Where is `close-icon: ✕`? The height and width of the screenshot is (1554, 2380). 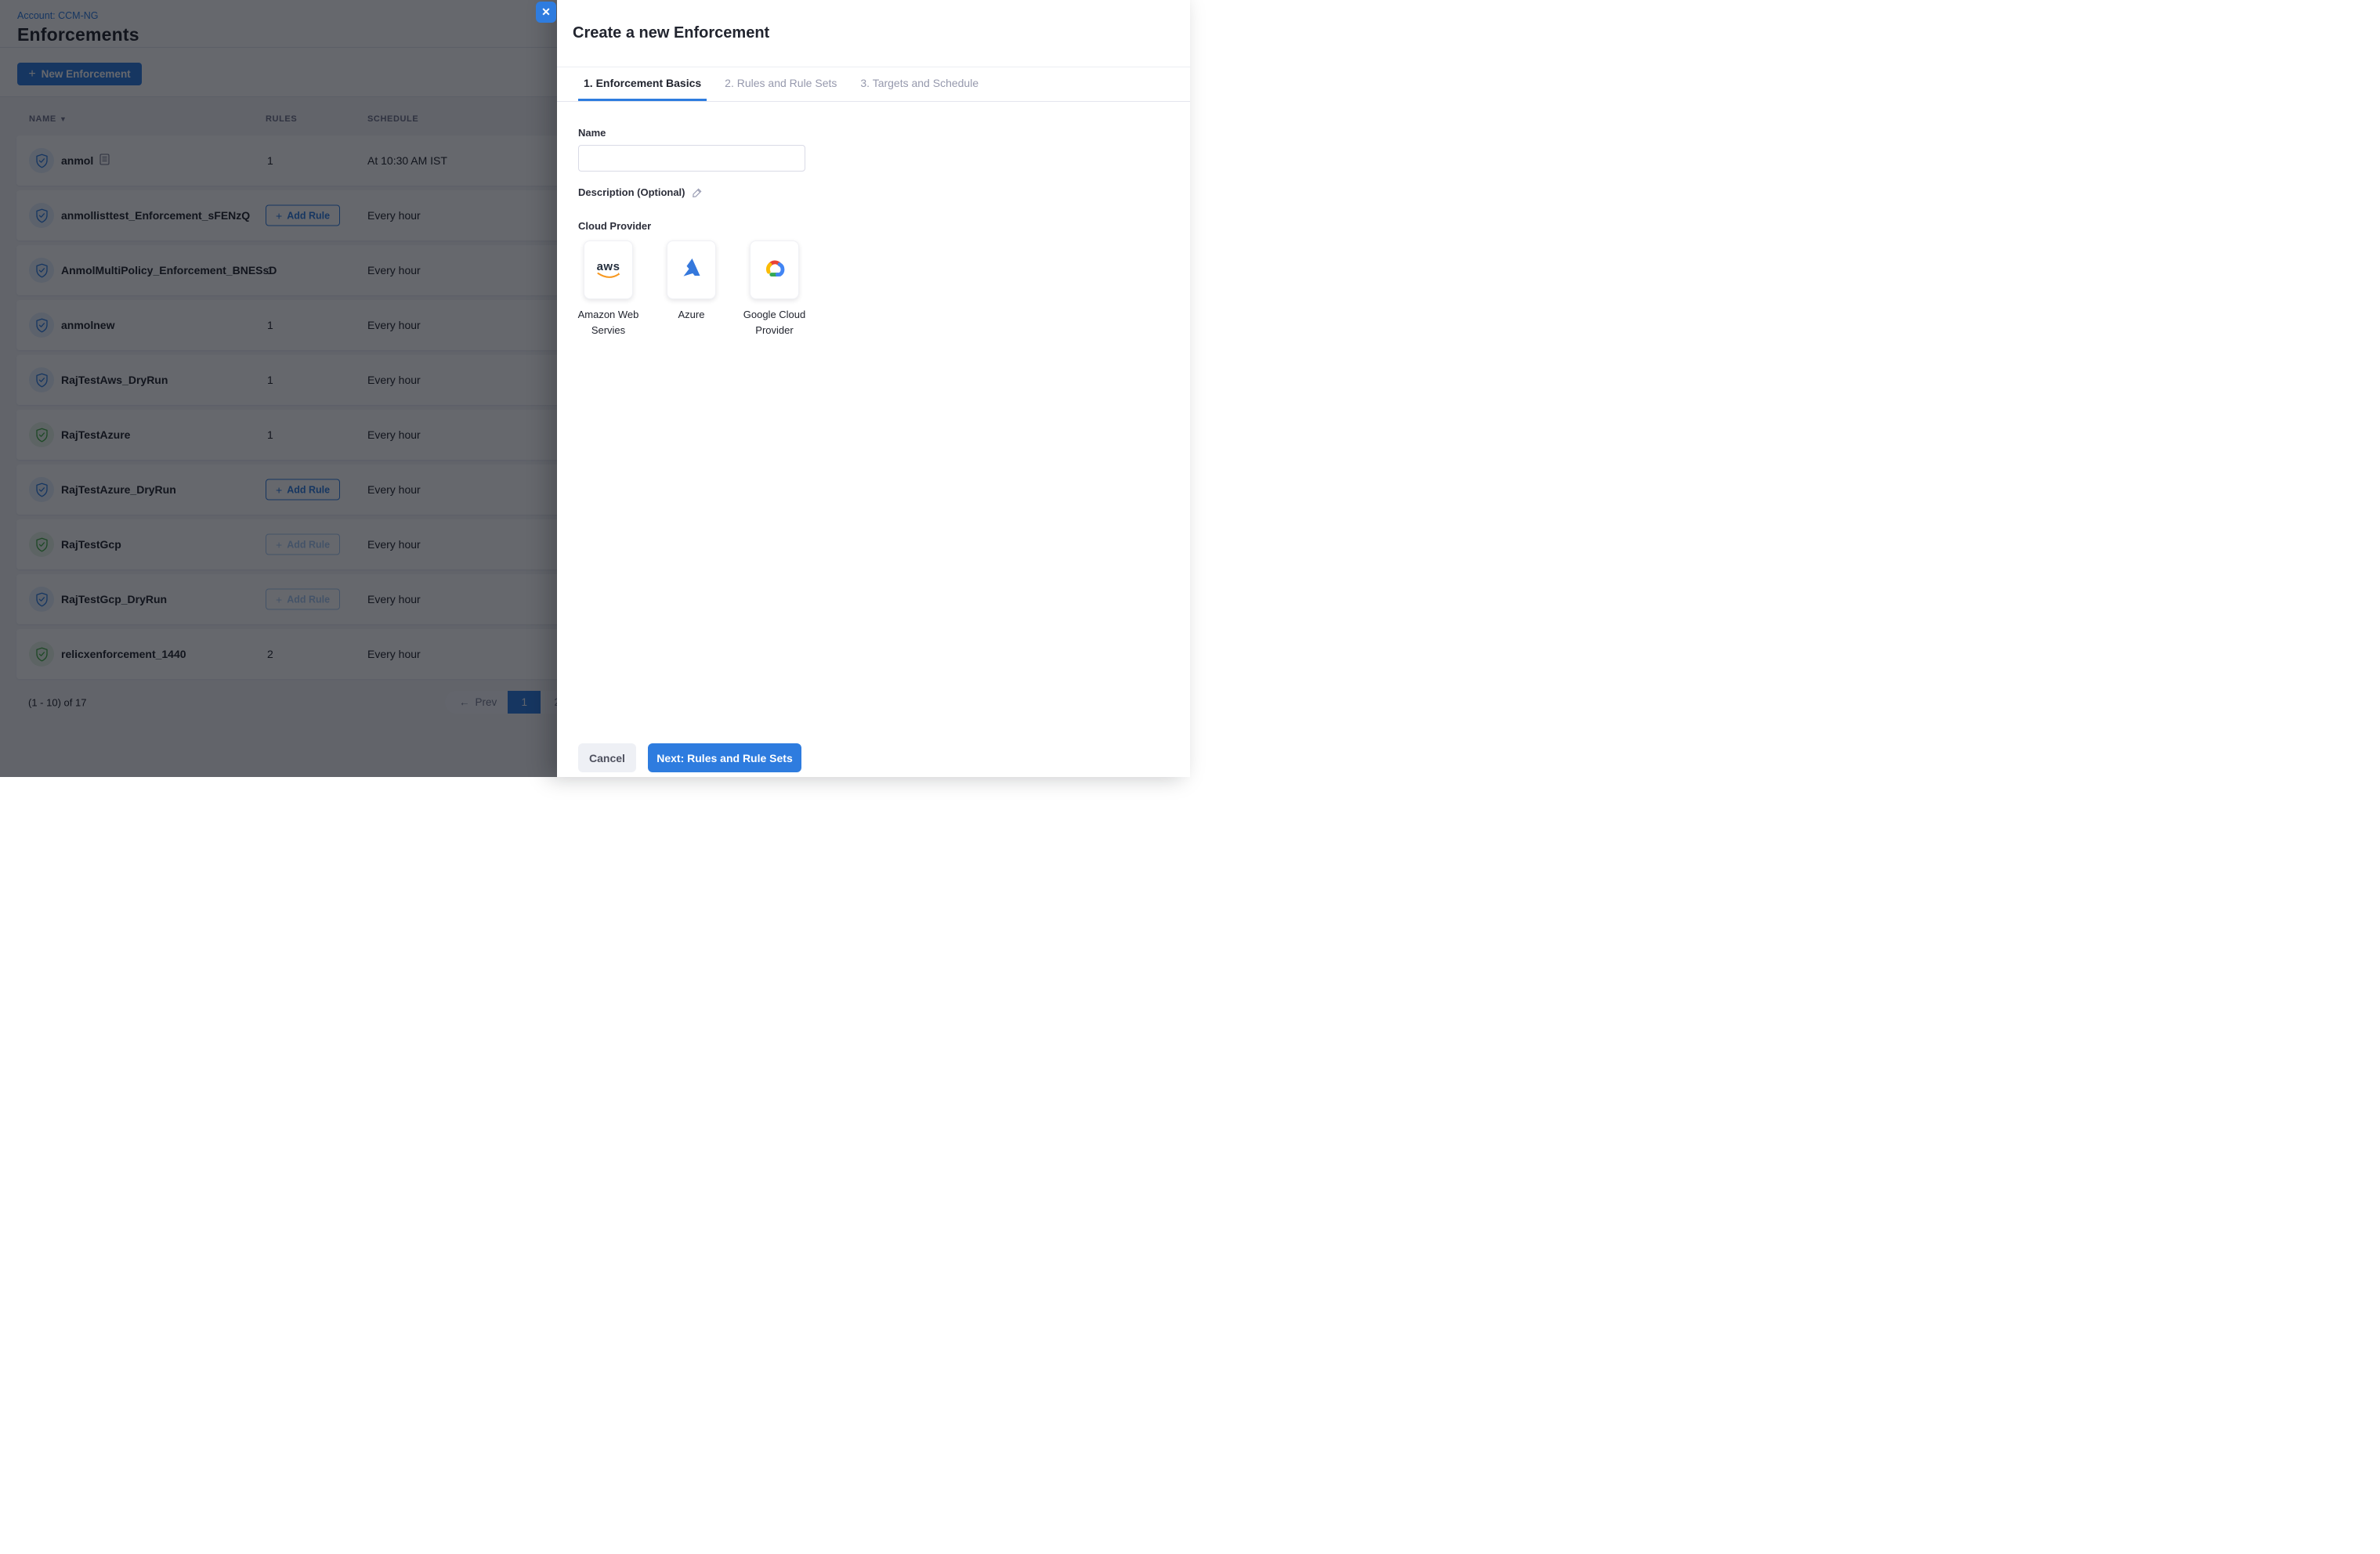 close-icon: ✕ is located at coordinates (546, 12).